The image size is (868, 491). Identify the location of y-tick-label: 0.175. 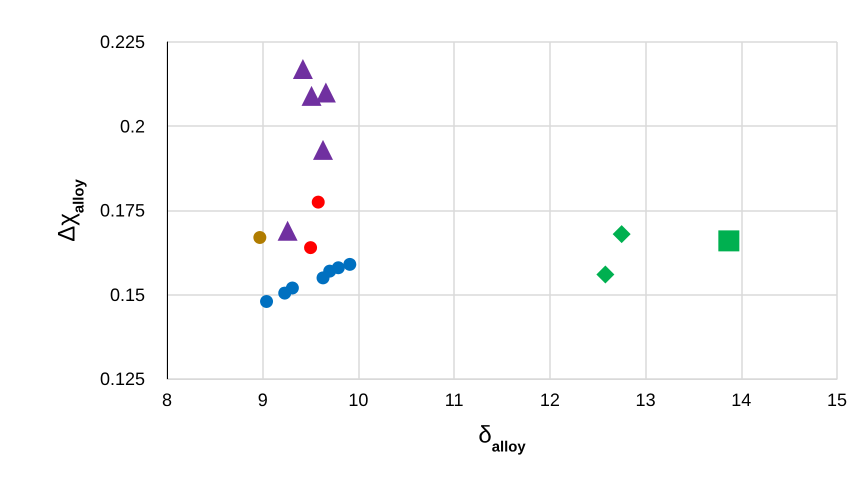
(122, 210).